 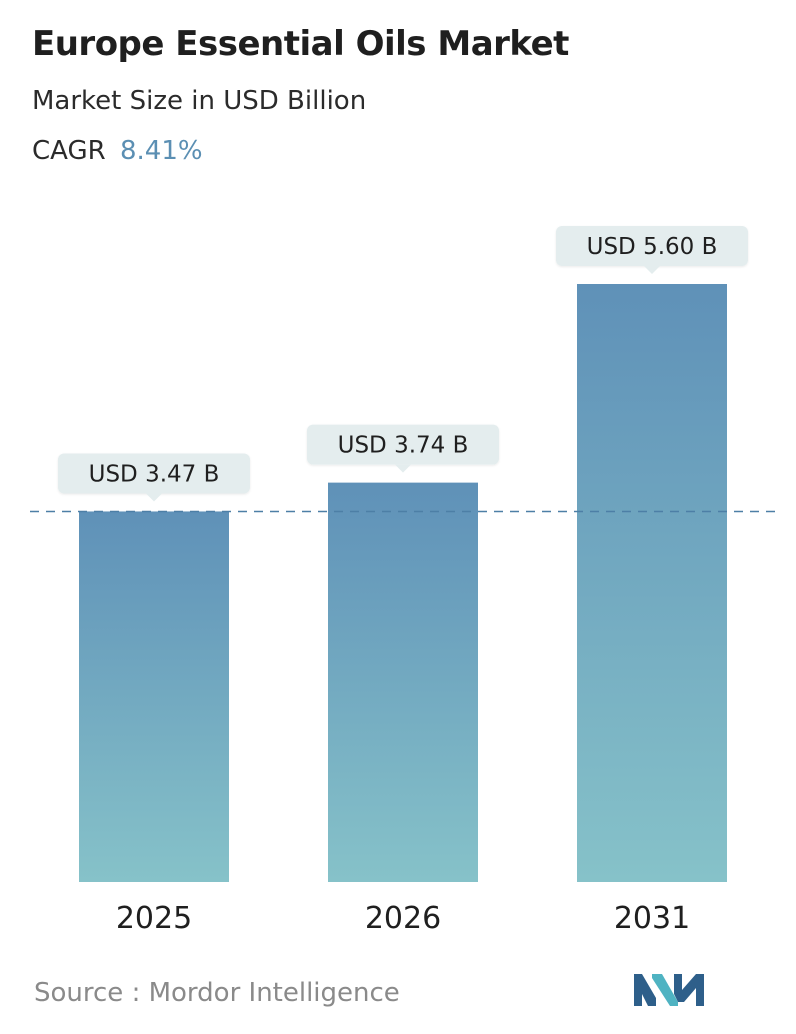 I want to click on bar-2025, so click(x=154, y=696).